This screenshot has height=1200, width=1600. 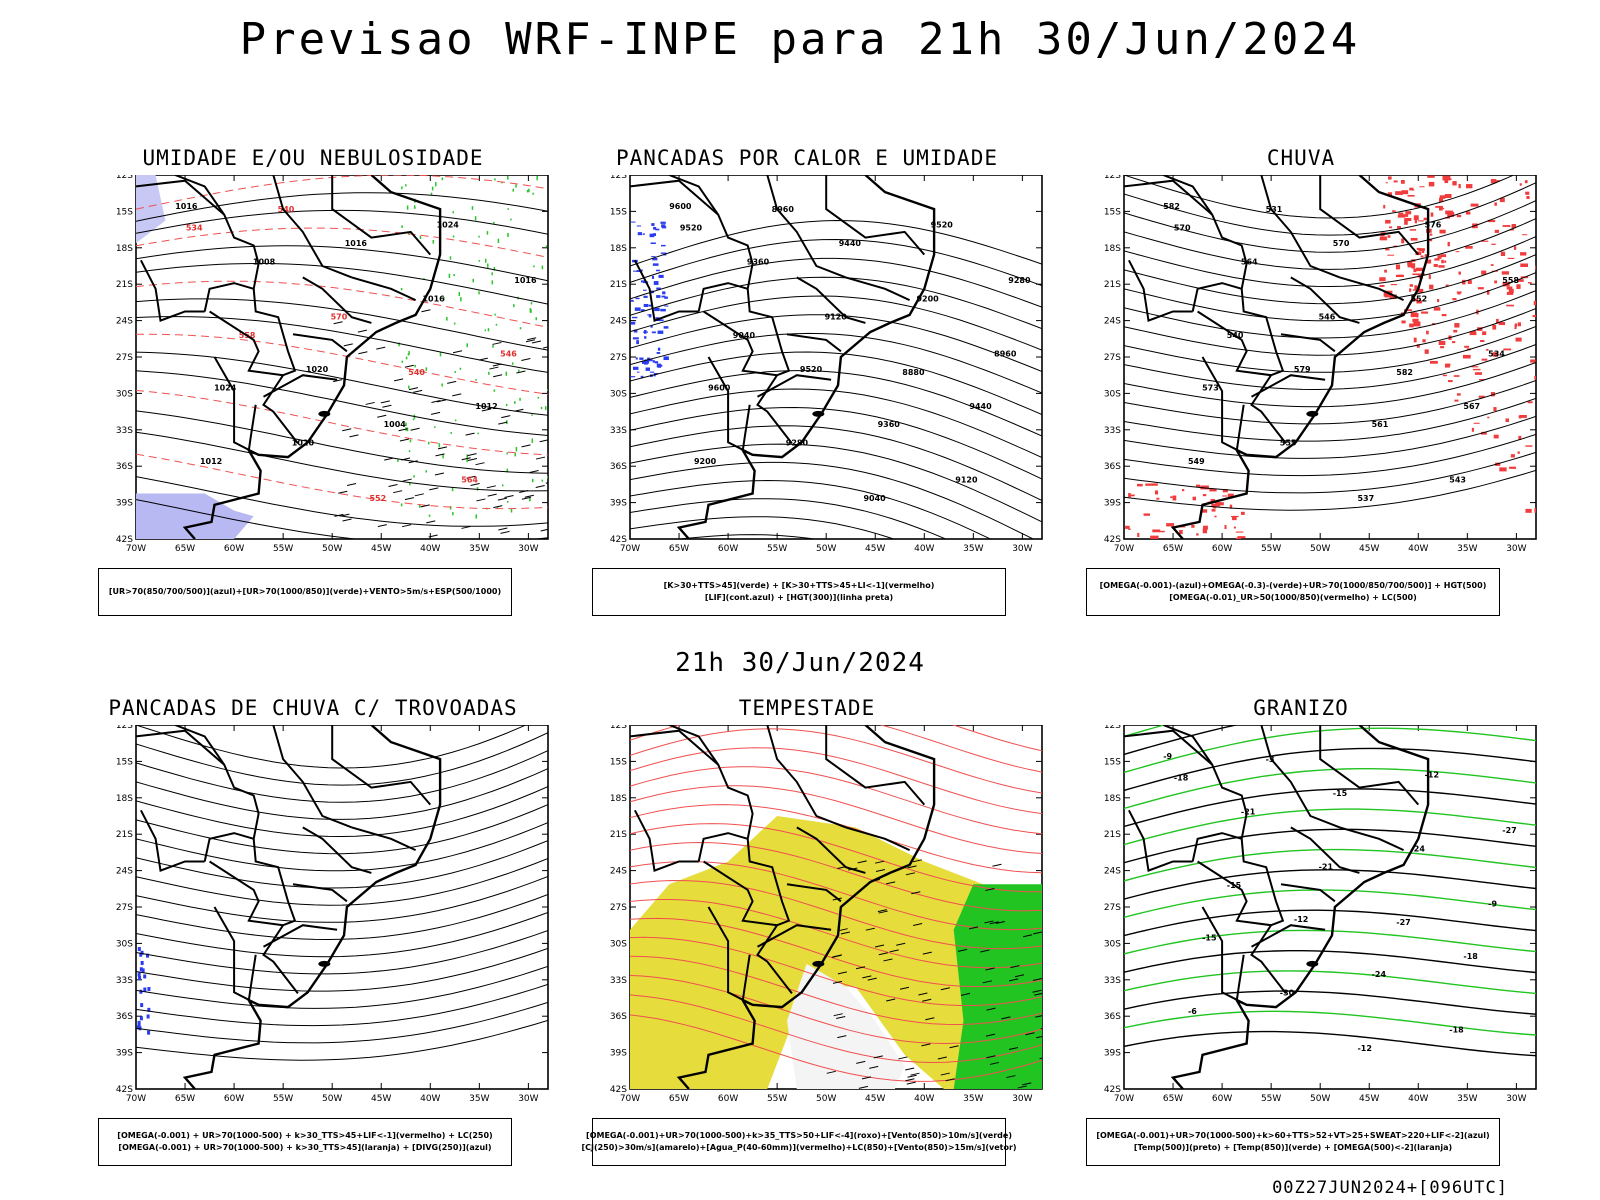 What do you see at coordinates (618, 212) in the screenshot?
I see `lat-tick-label: 15S` at bounding box center [618, 212].